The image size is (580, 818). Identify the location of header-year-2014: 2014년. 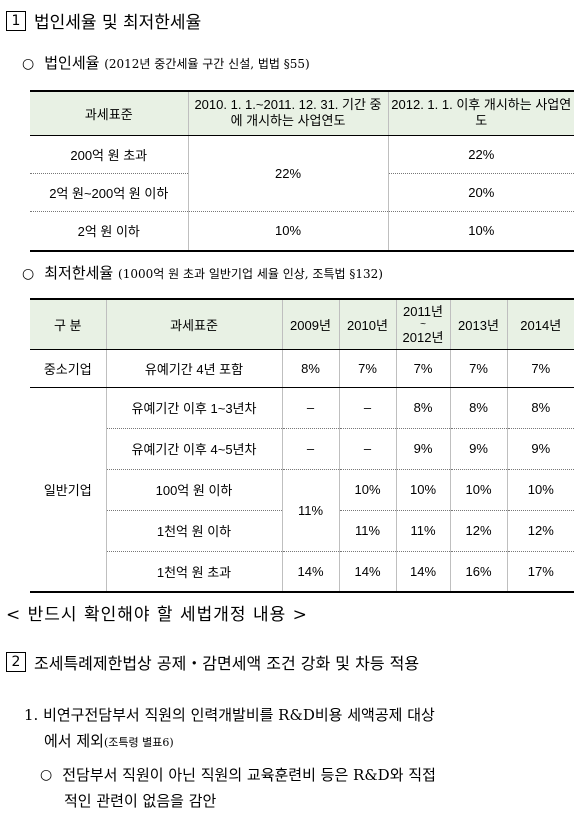
(540, 324).